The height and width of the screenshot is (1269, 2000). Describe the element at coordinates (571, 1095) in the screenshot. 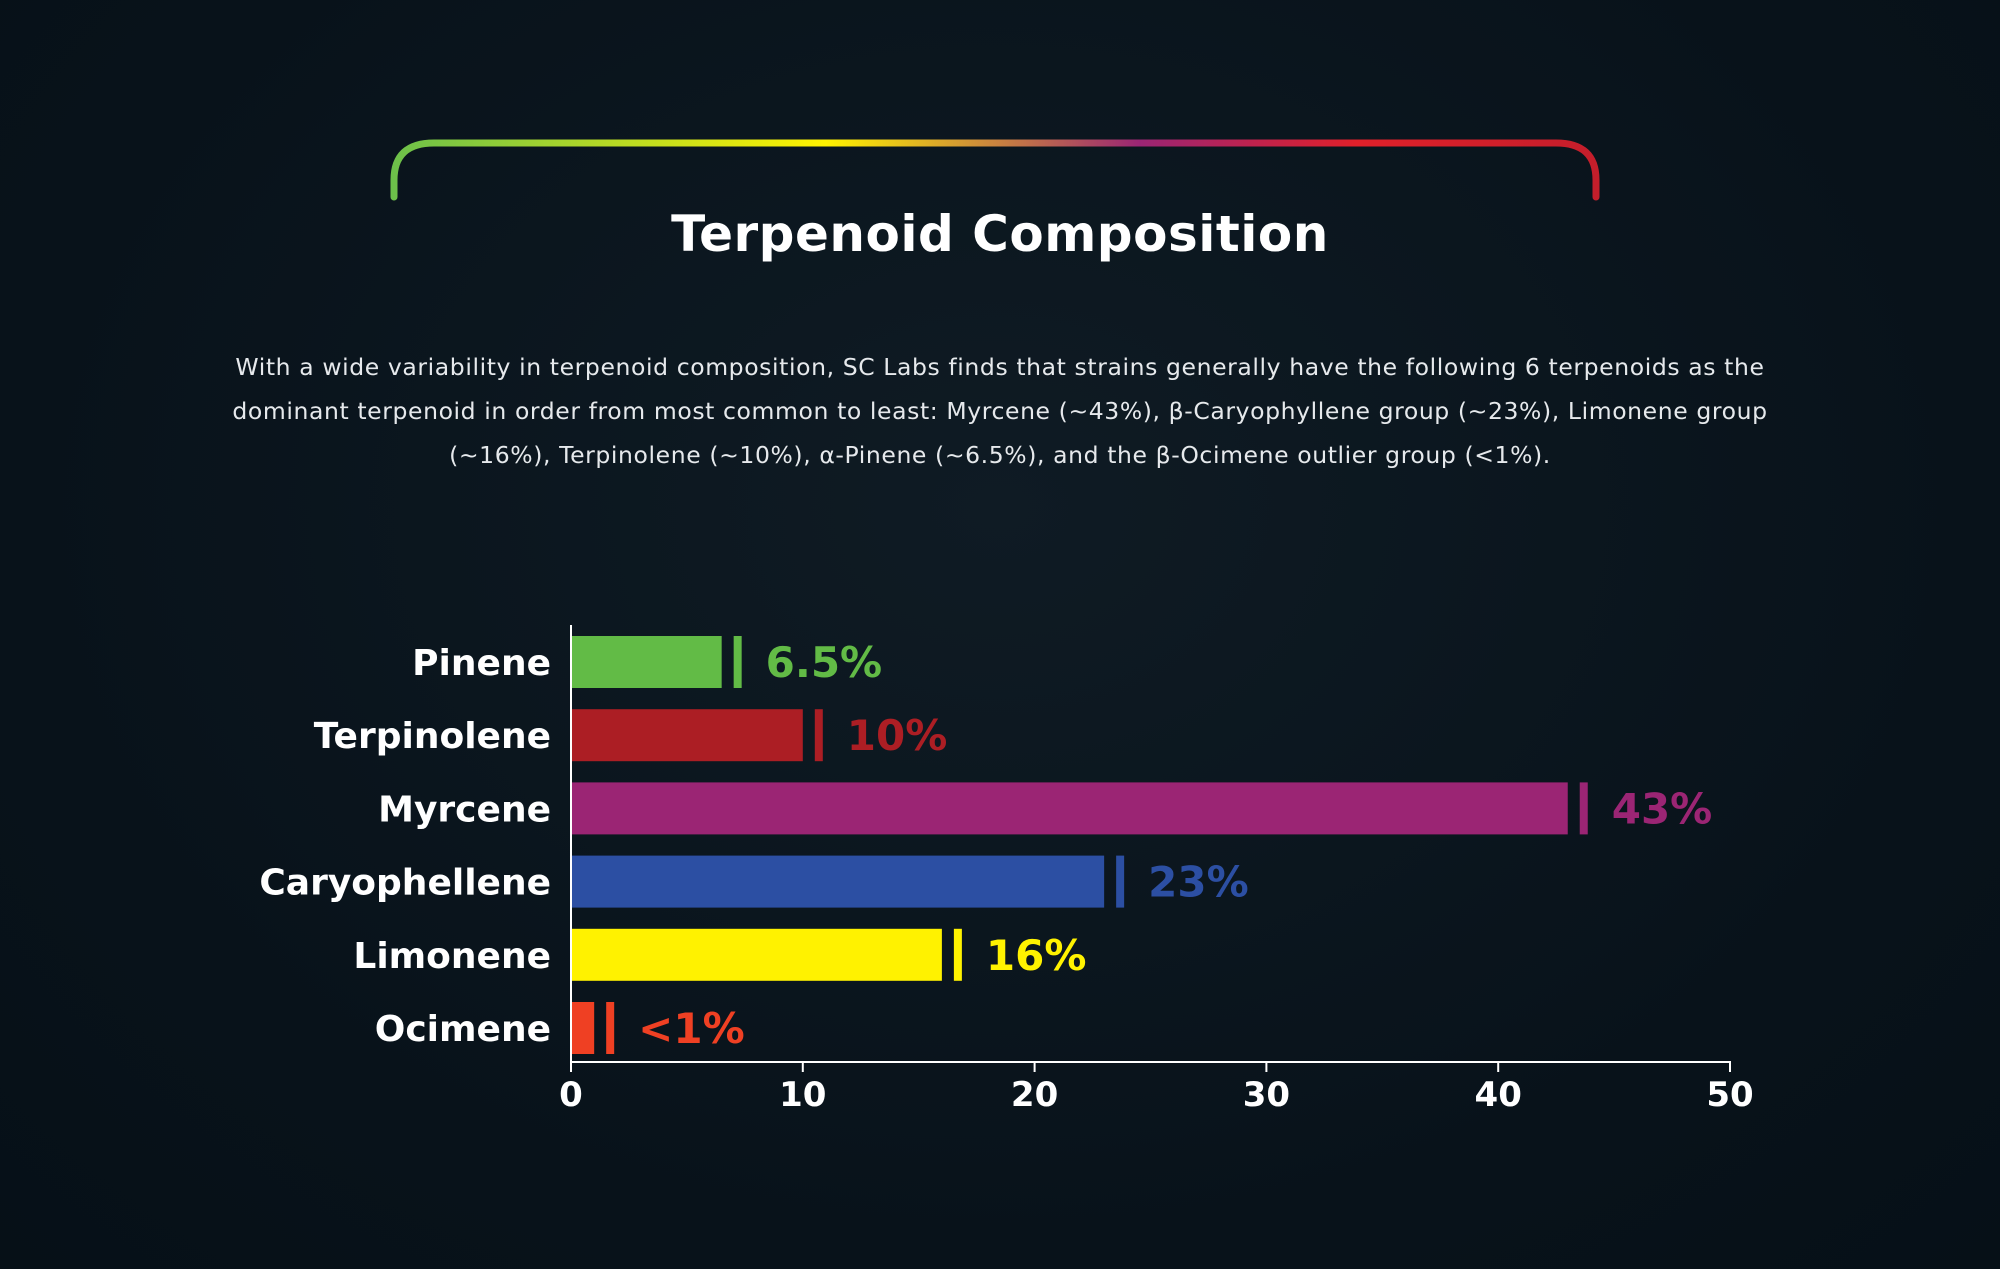

I see `x-tick-label-0: 0` at that location.